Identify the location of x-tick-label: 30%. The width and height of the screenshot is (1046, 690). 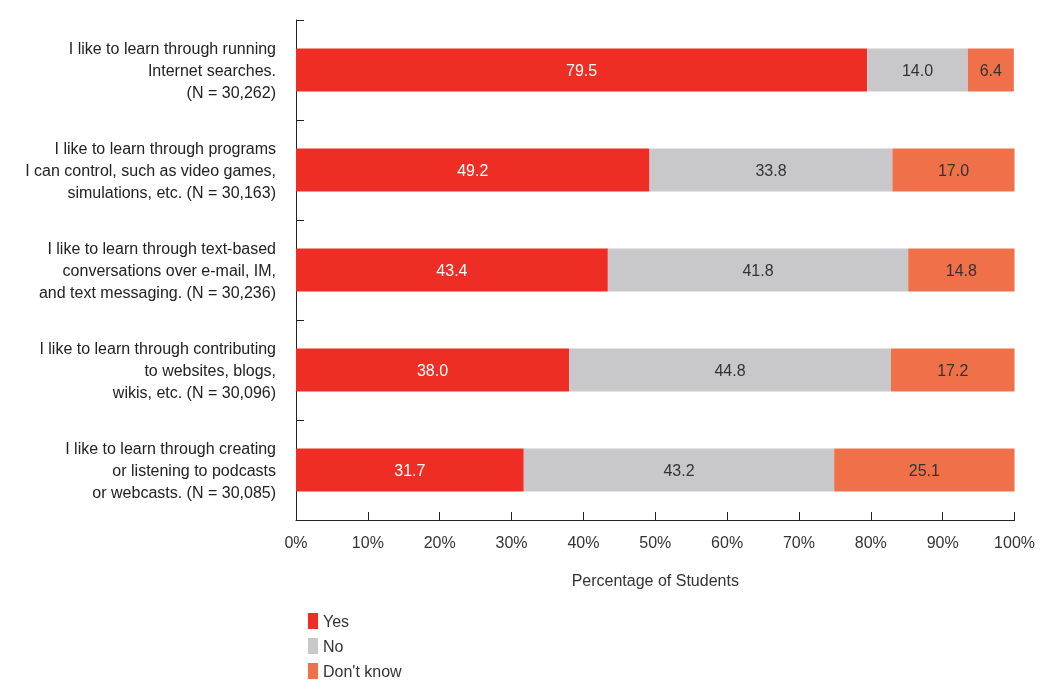
(511, 542).